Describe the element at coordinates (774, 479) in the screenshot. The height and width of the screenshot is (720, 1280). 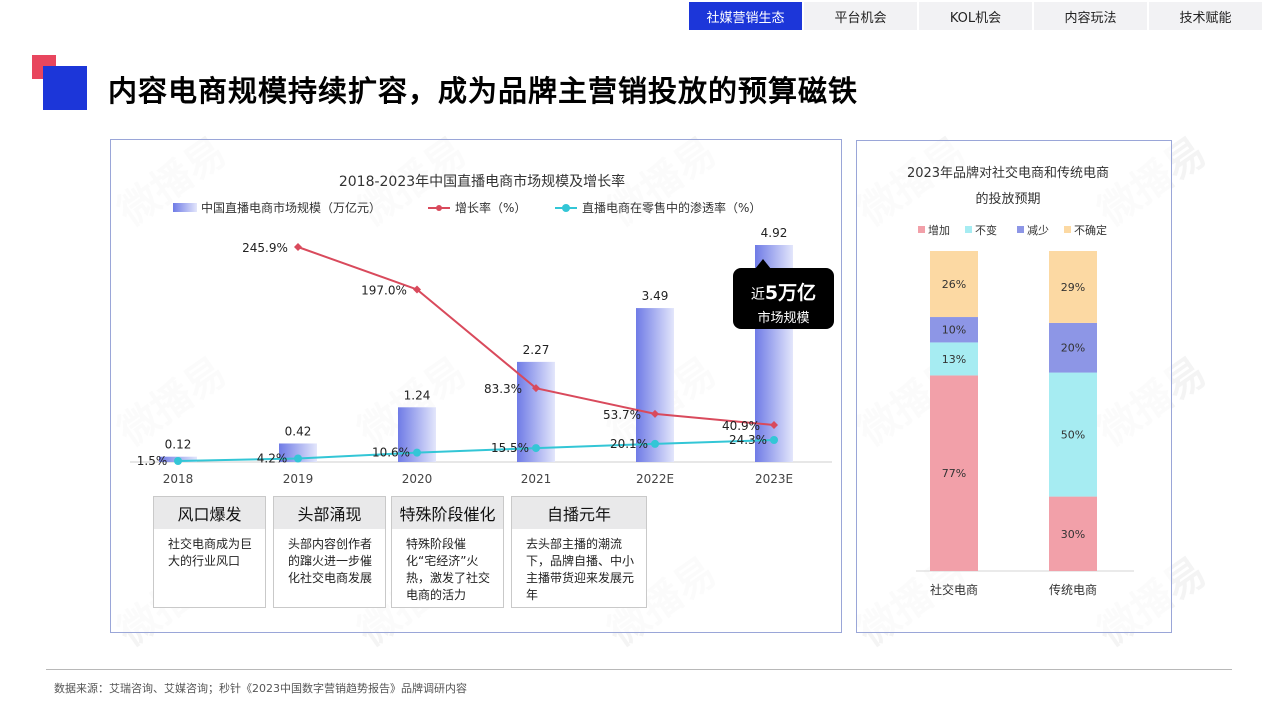
I see `x-tick-label: 2023E` at that location.